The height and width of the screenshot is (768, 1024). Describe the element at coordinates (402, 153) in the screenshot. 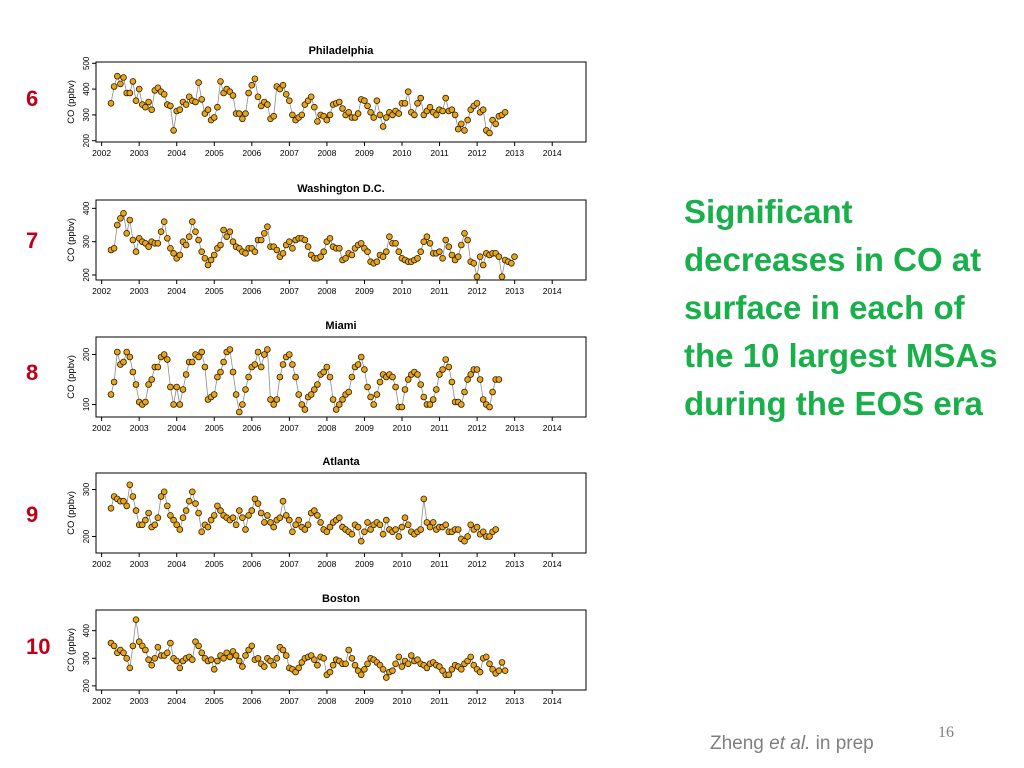

I see `philadelphia-x-tick-label: 2010` at that location.